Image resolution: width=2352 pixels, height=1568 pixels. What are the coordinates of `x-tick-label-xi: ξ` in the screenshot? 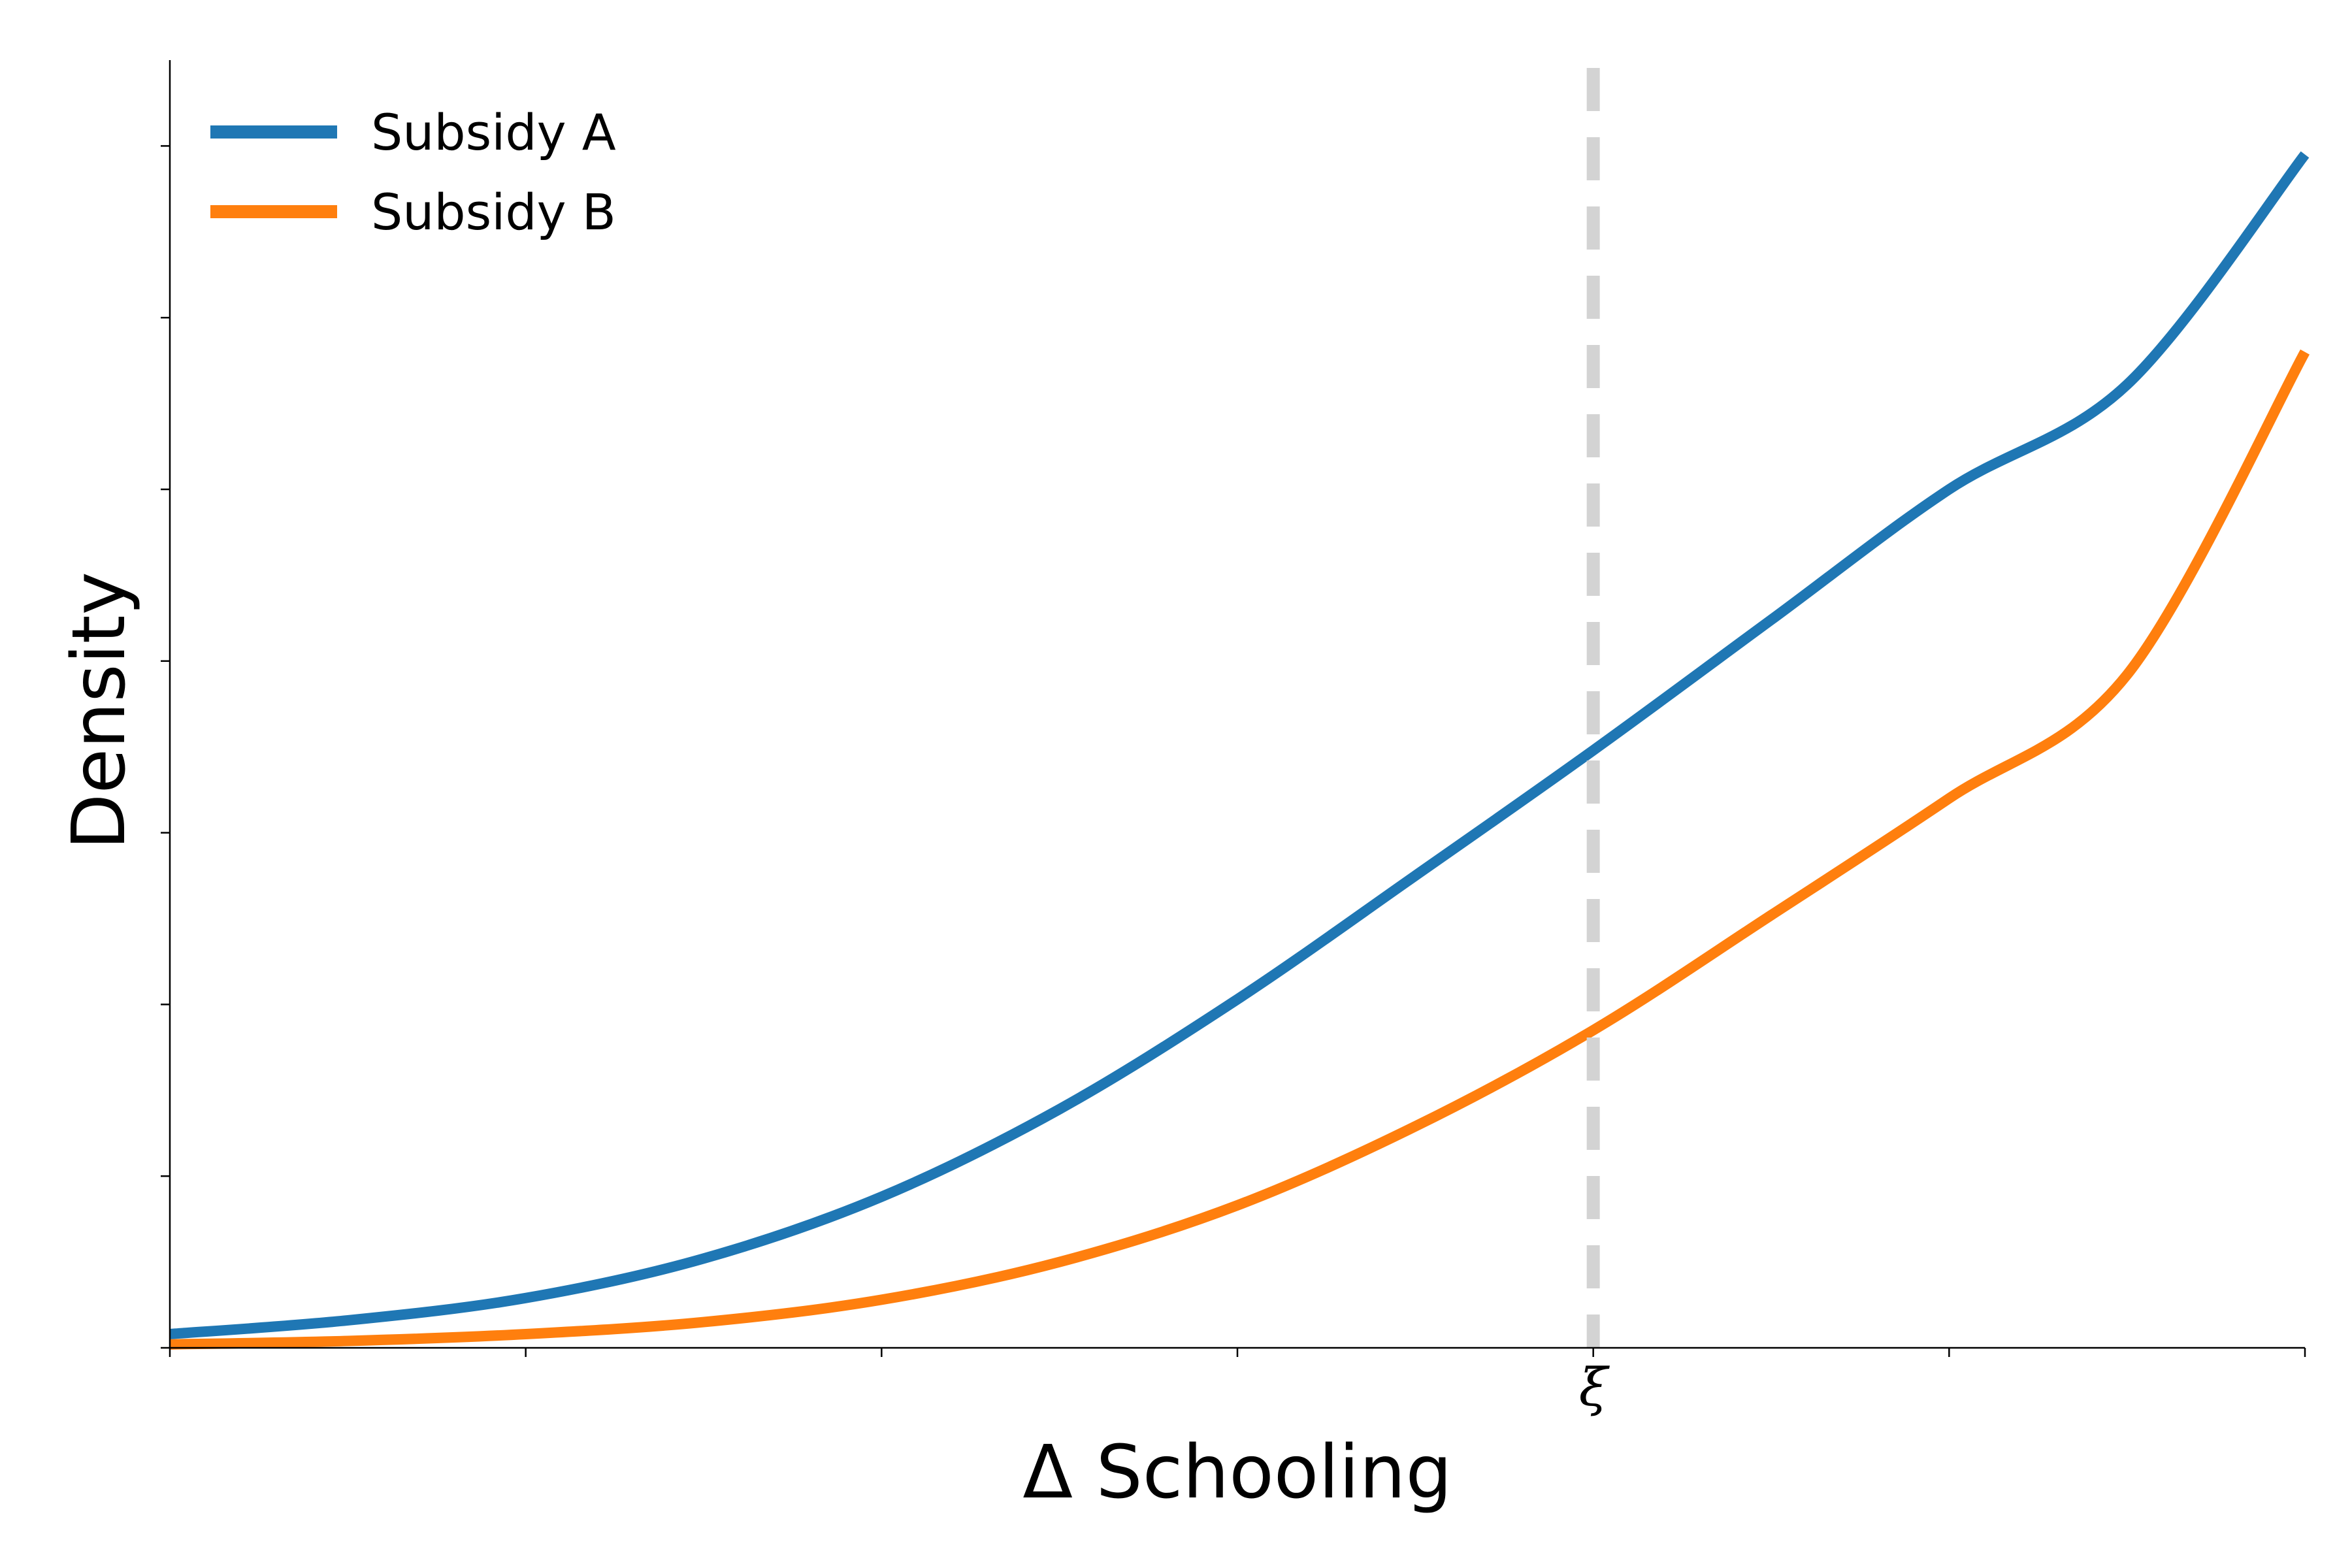 It's located at (1594, 1387).